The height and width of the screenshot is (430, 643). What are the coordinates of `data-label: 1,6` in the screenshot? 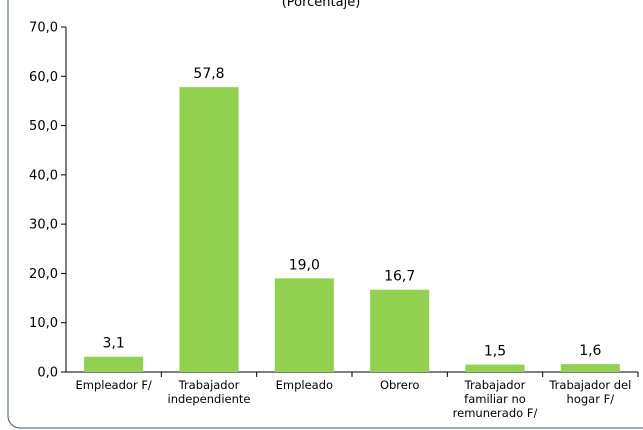 It's located at (590, 351).